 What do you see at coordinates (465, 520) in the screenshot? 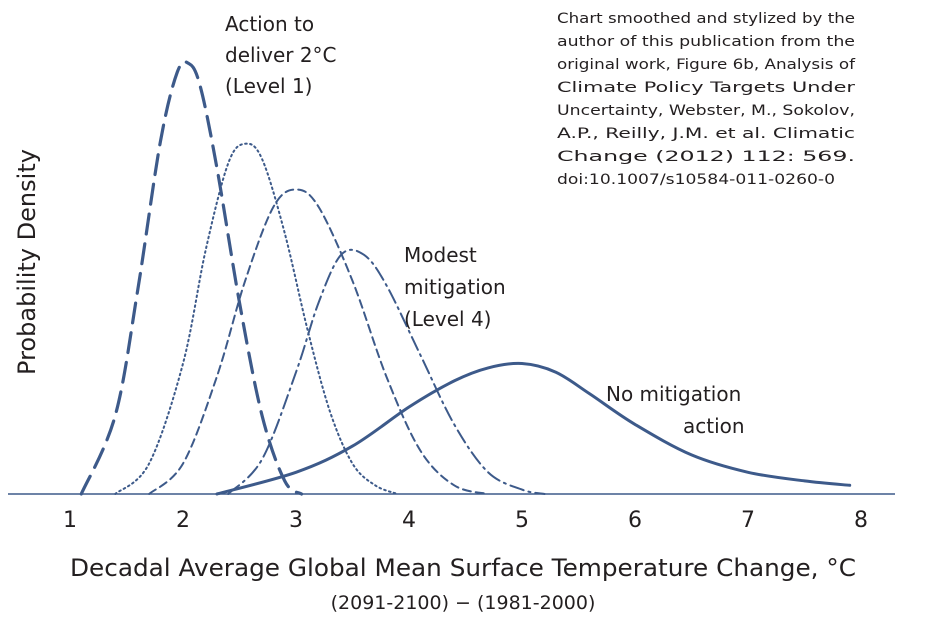
I see `x-tick-labels: 1 2 3 4 5 6 7 8` at bounding box center [465, 520].